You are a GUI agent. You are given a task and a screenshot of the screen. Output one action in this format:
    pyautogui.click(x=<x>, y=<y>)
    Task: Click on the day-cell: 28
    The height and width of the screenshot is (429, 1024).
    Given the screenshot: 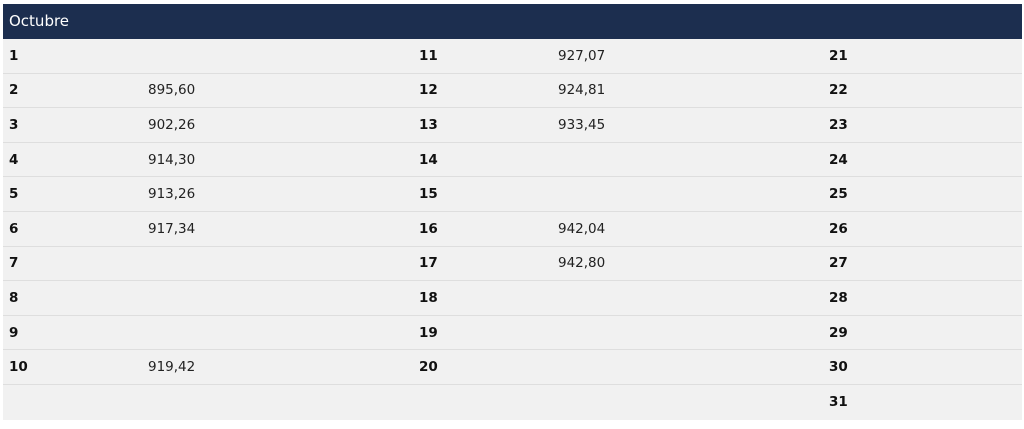 What is the action you would take?
    pyautogui.click(x=838, y=297)
    